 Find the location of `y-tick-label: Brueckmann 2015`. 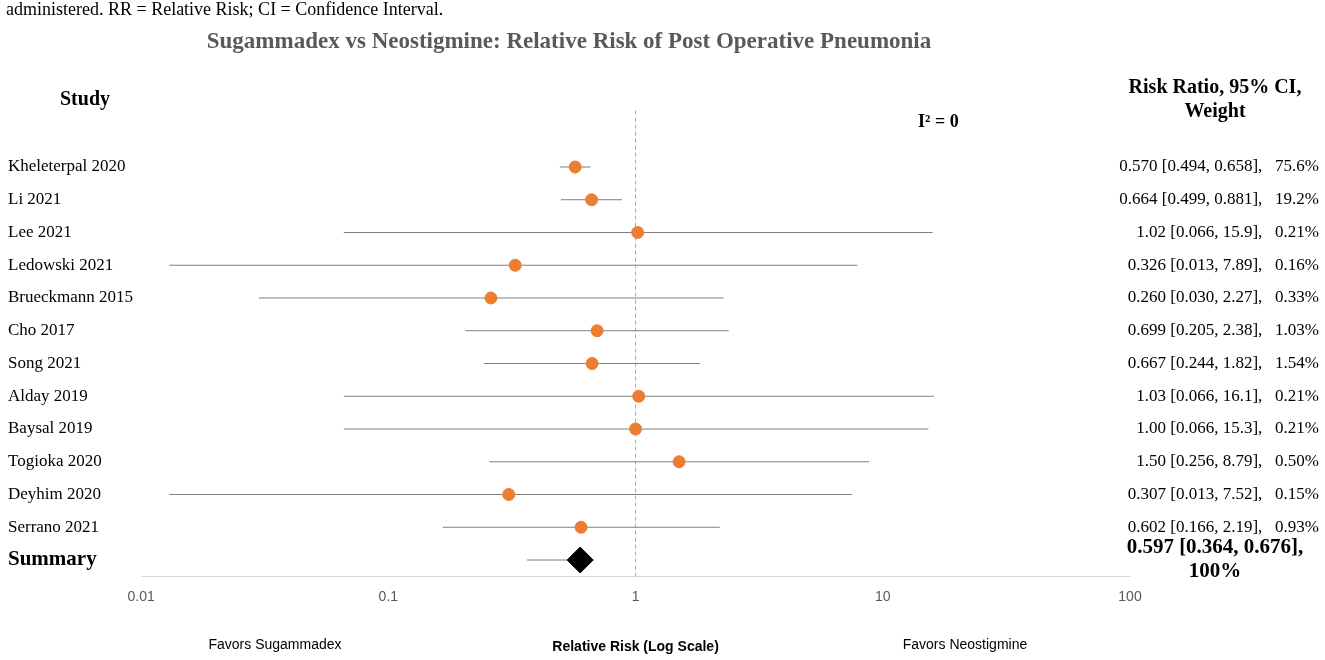

y-tick-label: Brueckmann 2015 is located at coordinates (71, 297).